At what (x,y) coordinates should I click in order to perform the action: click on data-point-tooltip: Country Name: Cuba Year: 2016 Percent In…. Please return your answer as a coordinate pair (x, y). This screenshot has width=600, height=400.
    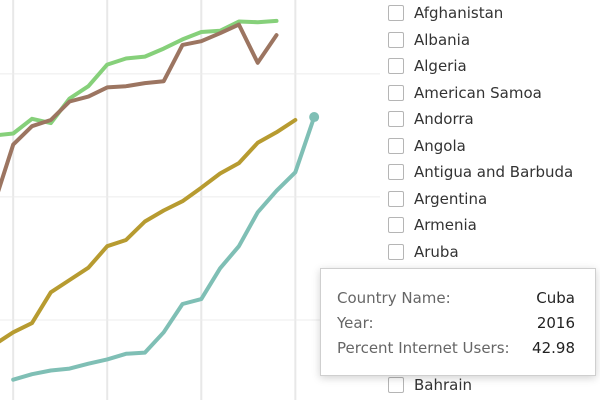
    Looking at the image, I should click on (458, 322).